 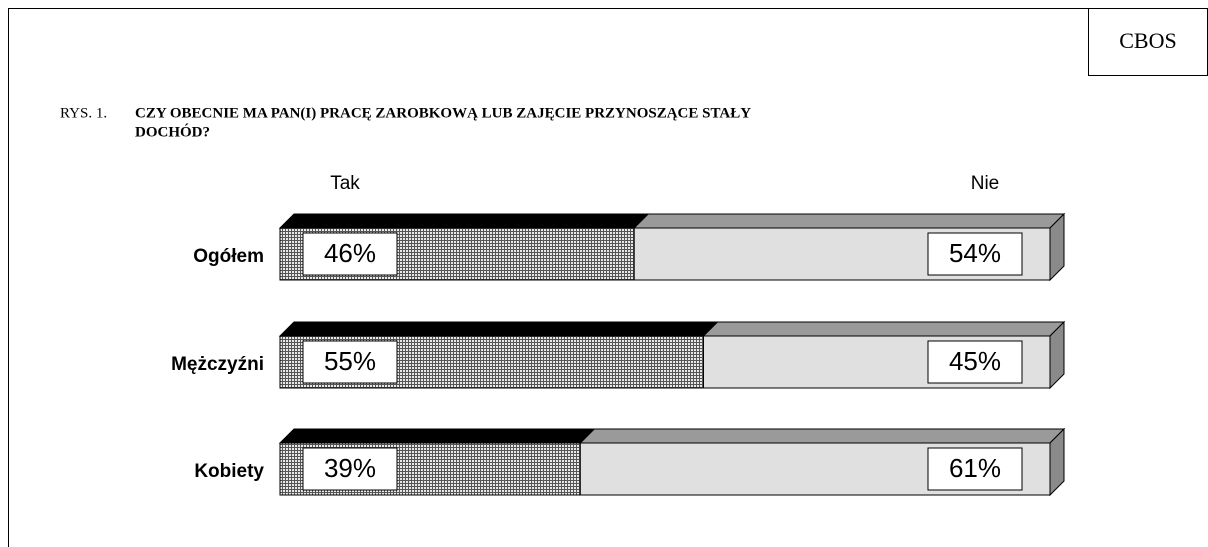 What do you see at coordinates (172, 131) in the screenshot?
I see `chart-title: DOCHÓD?` at bounding box center [172, 131].